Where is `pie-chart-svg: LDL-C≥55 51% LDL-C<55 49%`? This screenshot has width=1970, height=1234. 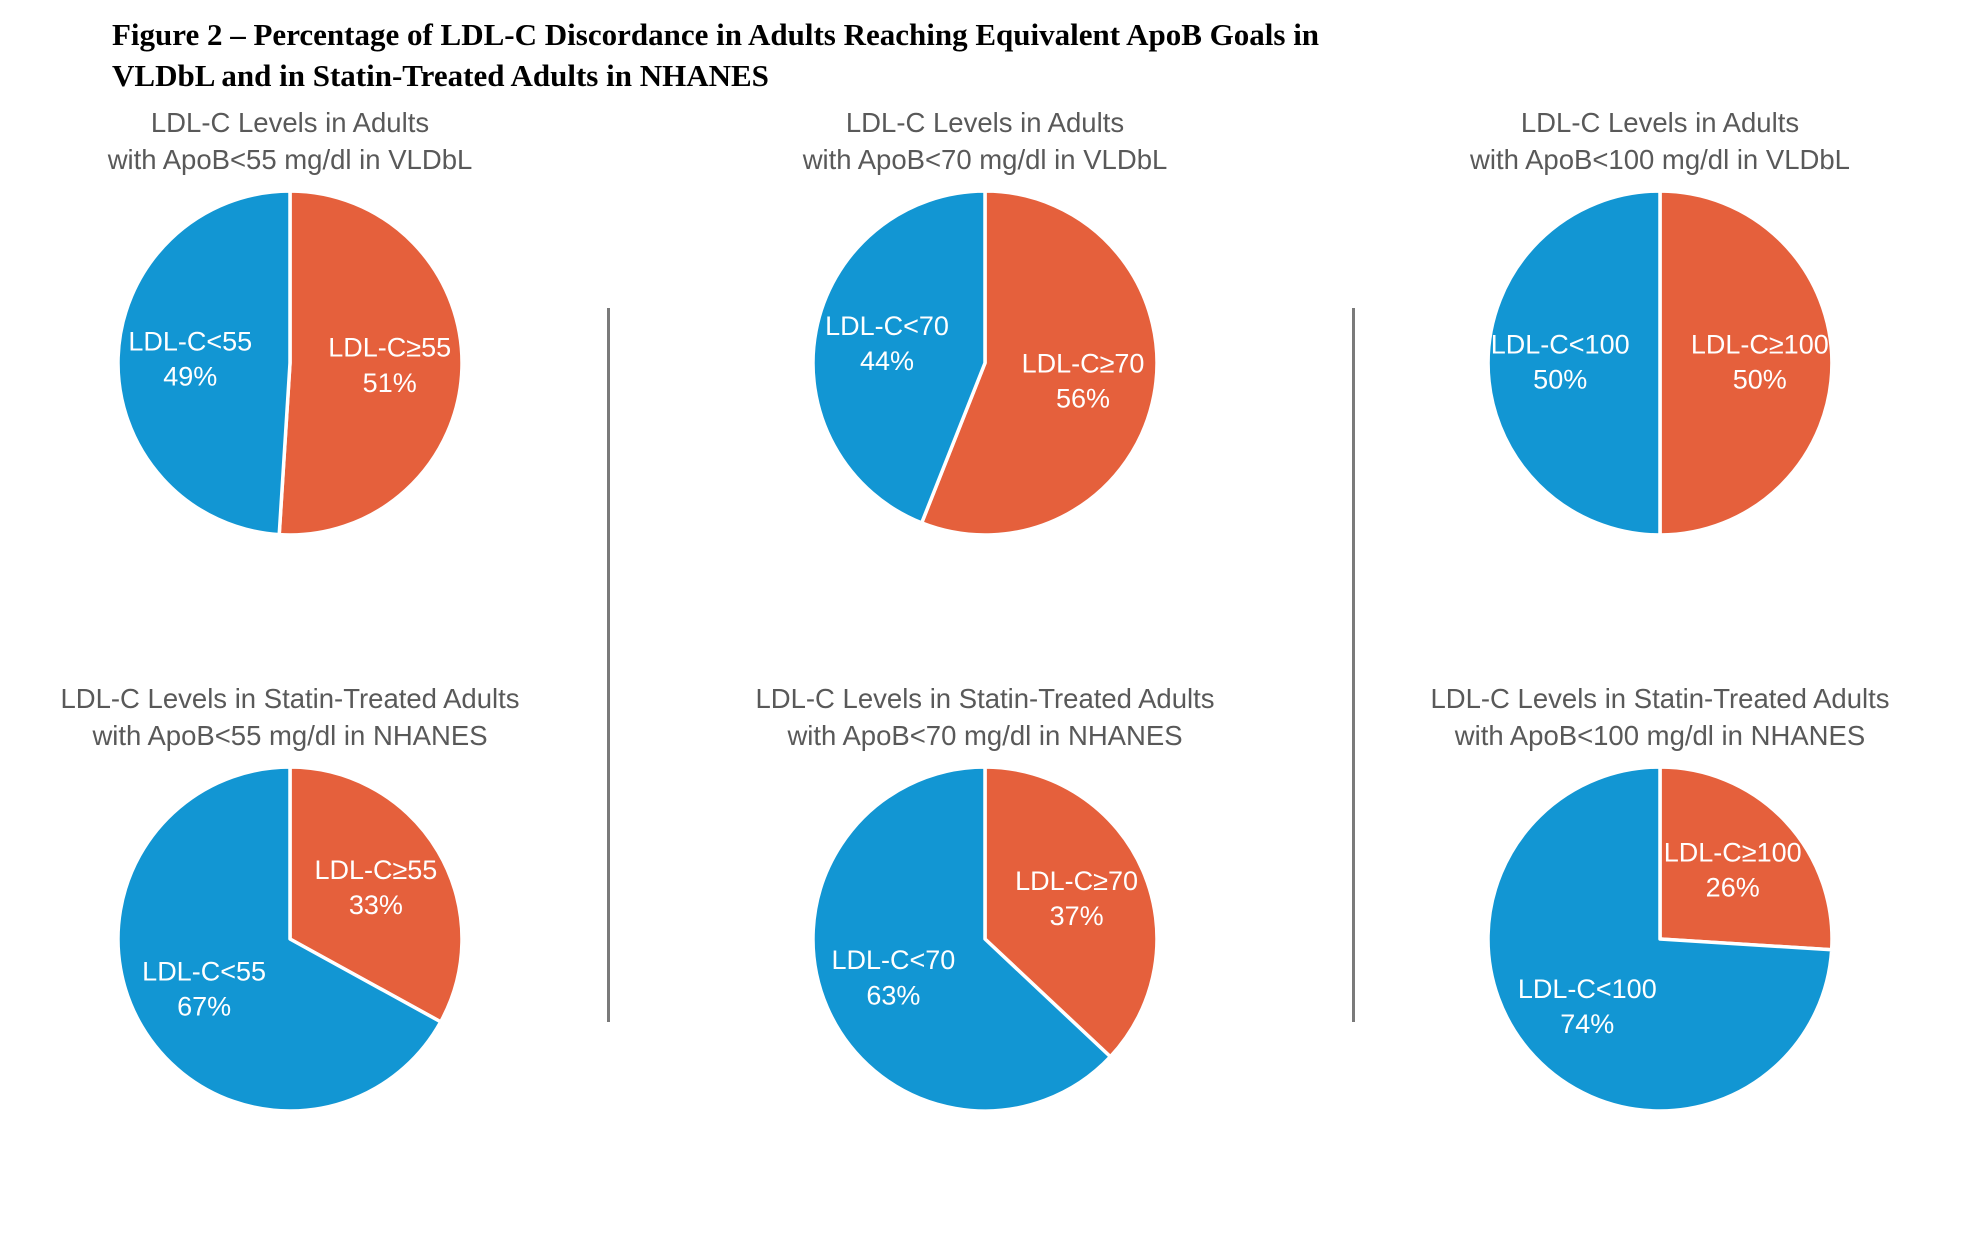 pie-chart-svg: LDL-C≥55 51% LDL-C<55 49% is located at coordinates (290, 363).